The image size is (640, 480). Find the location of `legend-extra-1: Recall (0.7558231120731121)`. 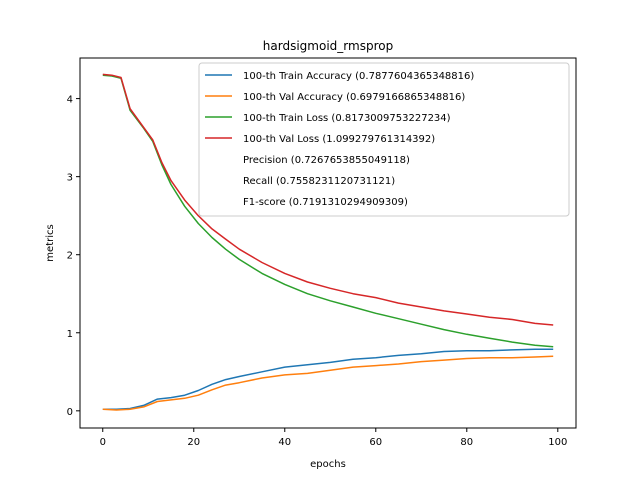

legend-extra-1: Recall (0.7558231120731121) is located at coordinates (319, 181).